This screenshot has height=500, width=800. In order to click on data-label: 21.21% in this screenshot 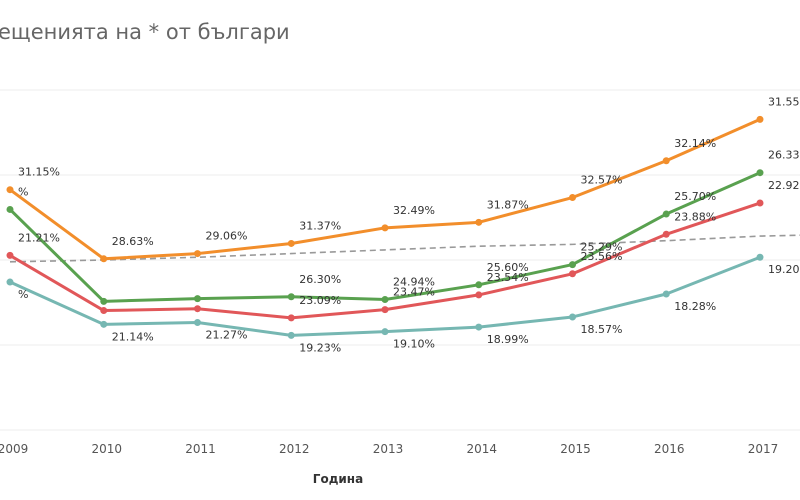, I will do `click(39, 237)`.